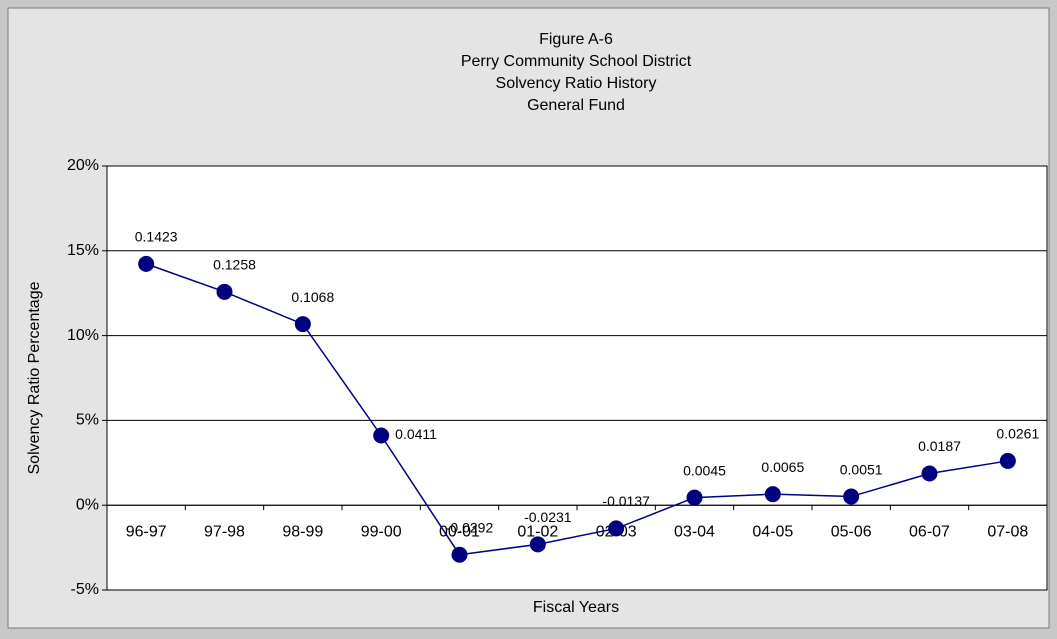  I want to click on data-label: 0.0065, so click(782, 467).